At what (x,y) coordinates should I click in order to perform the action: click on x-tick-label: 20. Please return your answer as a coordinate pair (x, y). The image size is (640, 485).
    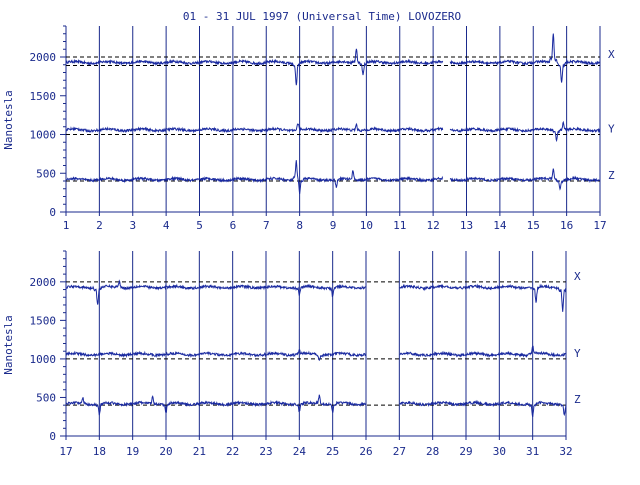
    Looking at the image, I should click on (165, 451).